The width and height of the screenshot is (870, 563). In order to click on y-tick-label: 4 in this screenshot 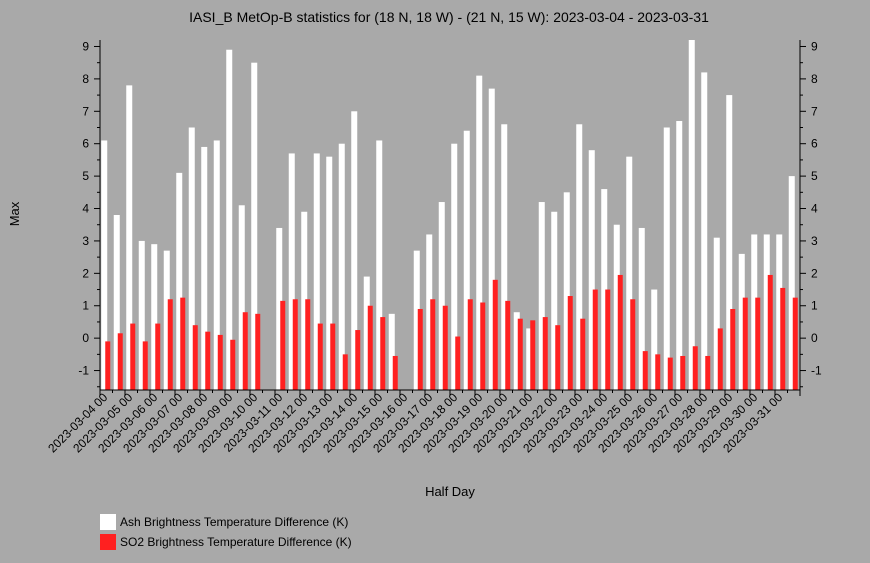, I will do `click(85, 209)`.